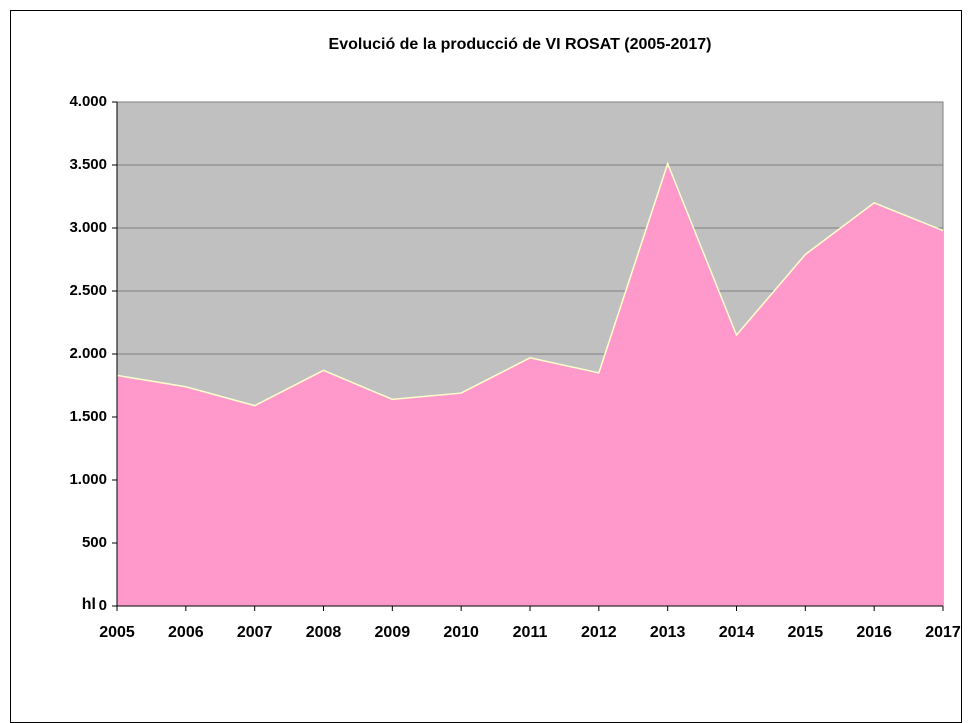 The height and width of the screenshot is (723, 970). What do you see at coordinates (88, 164) in the screenshot?
I see `y-tick-label: 3.500` at bounding box center [88, 164].